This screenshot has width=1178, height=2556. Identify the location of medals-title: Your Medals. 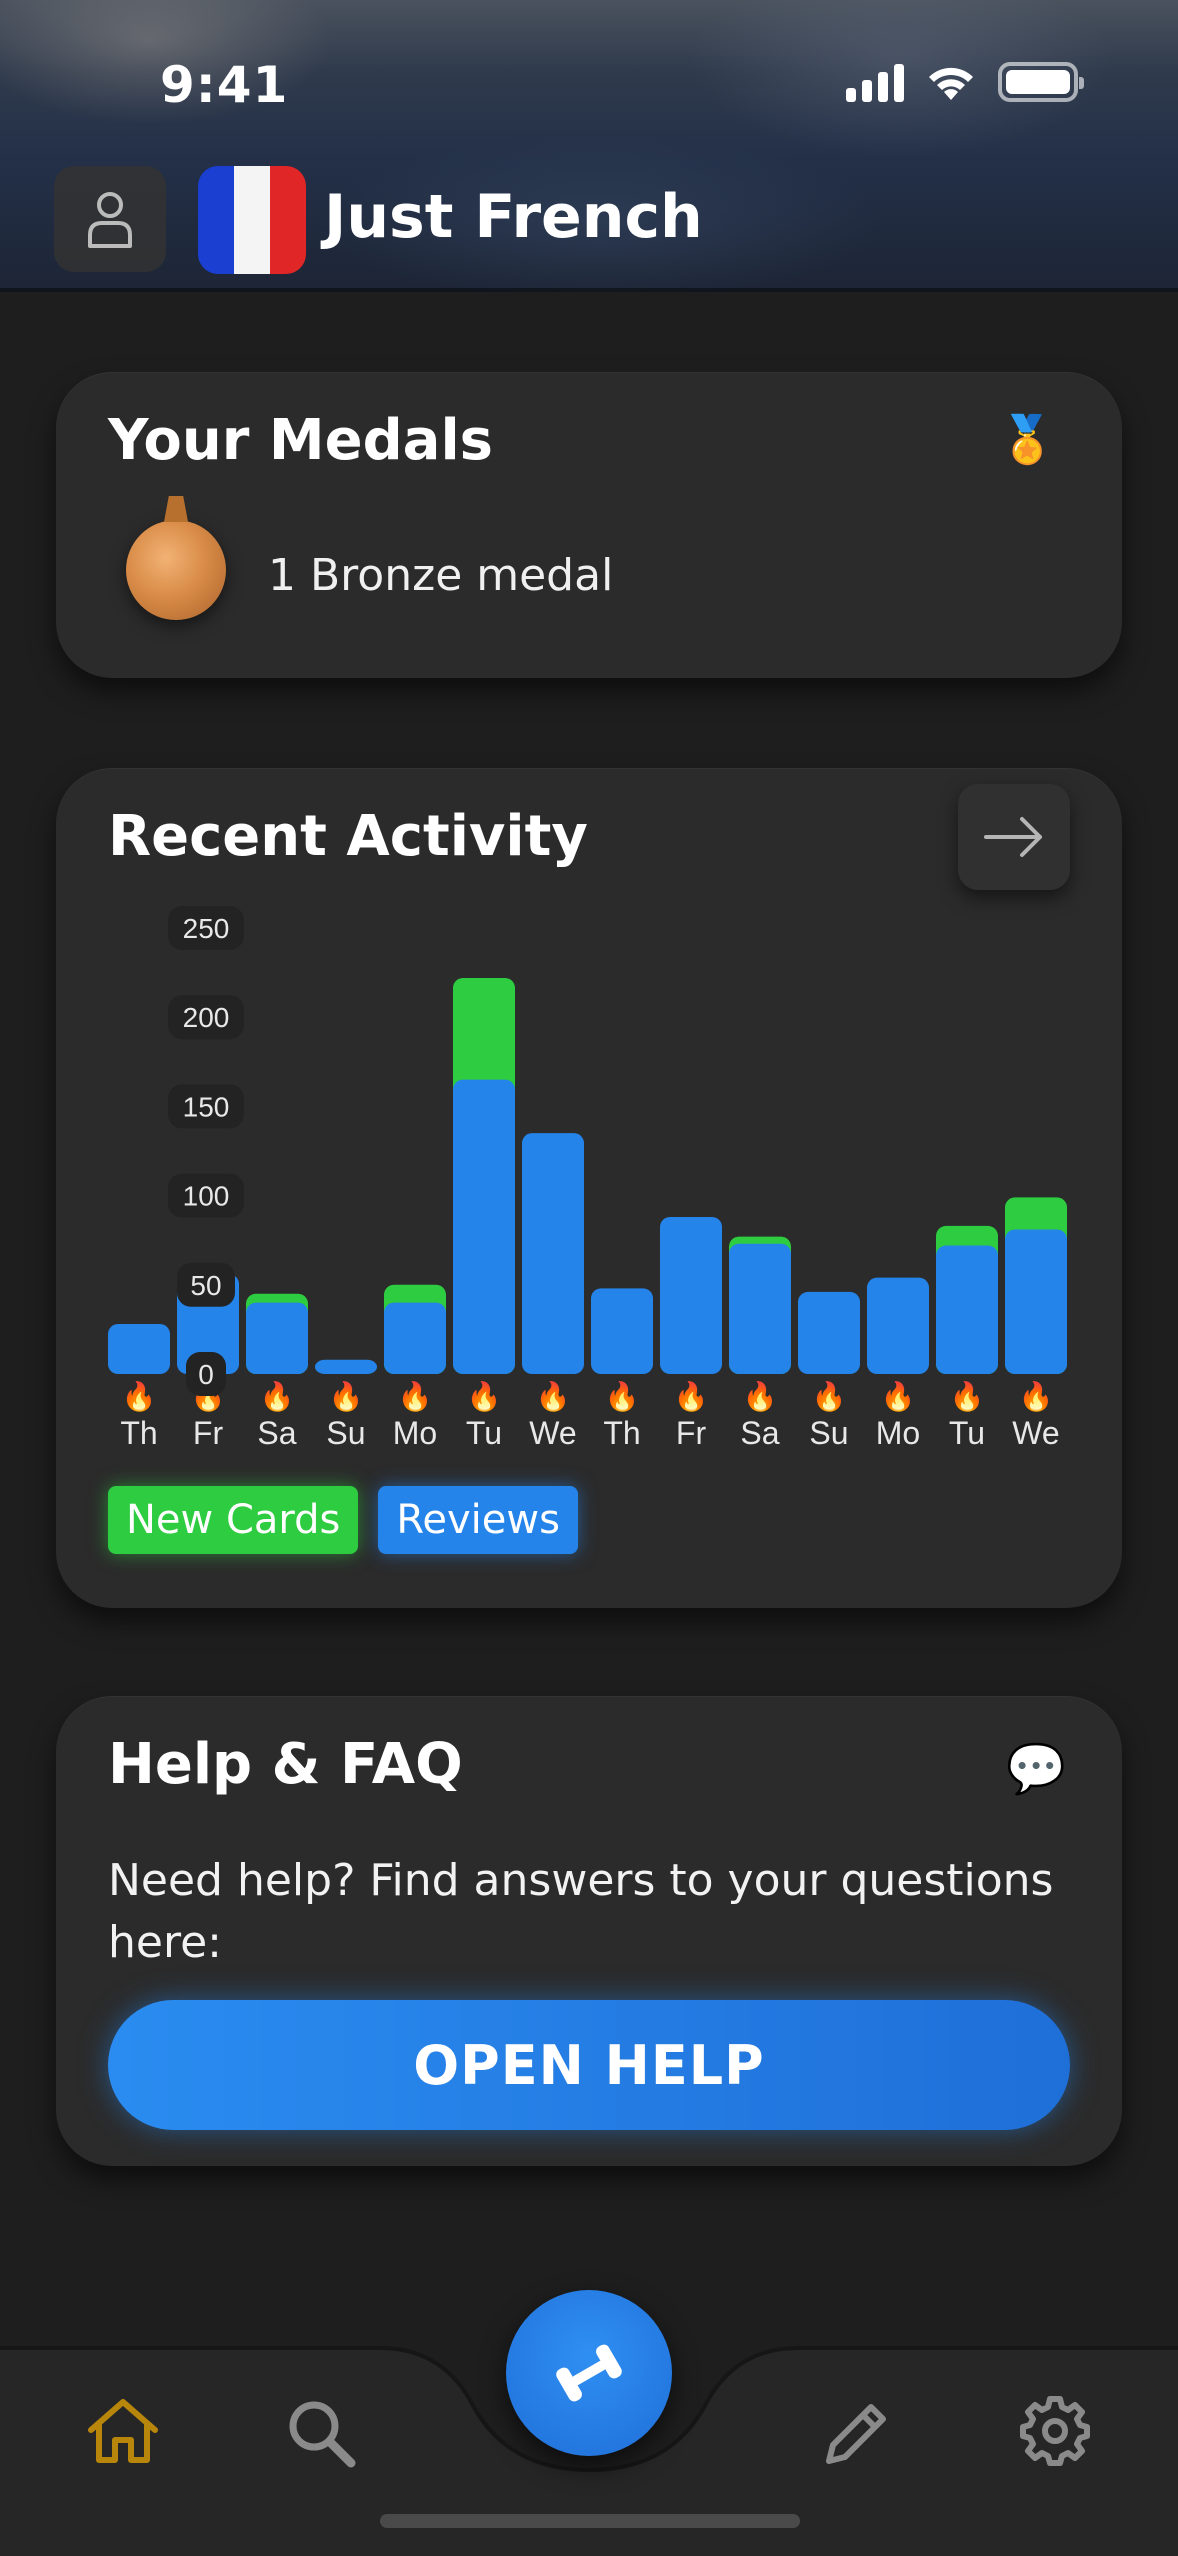
(300, 440).